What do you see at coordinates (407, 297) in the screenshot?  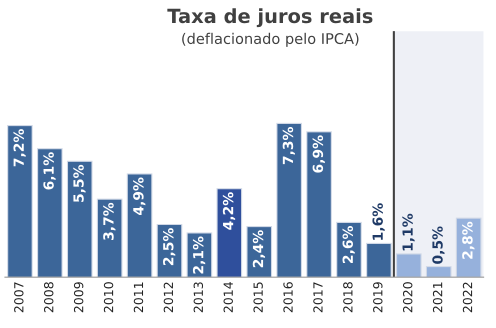 I see `x-tick-label: 2020` at bounding box center [407, 297].